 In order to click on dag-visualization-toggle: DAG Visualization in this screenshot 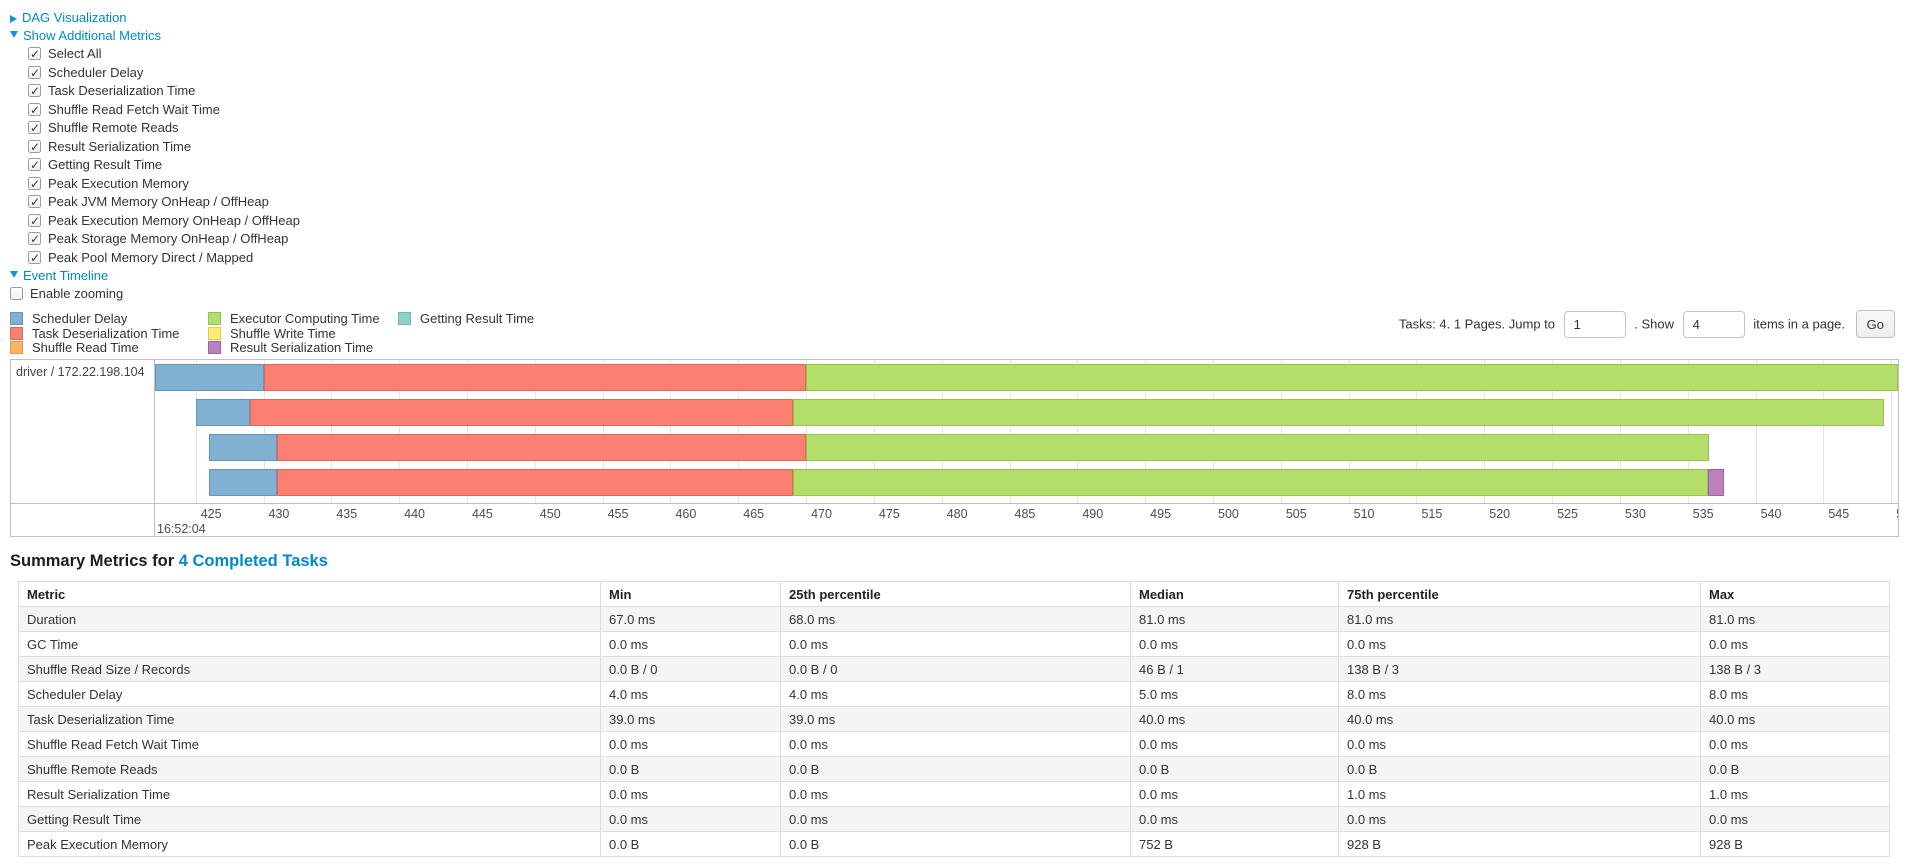, I will do `click(958, 18)`.